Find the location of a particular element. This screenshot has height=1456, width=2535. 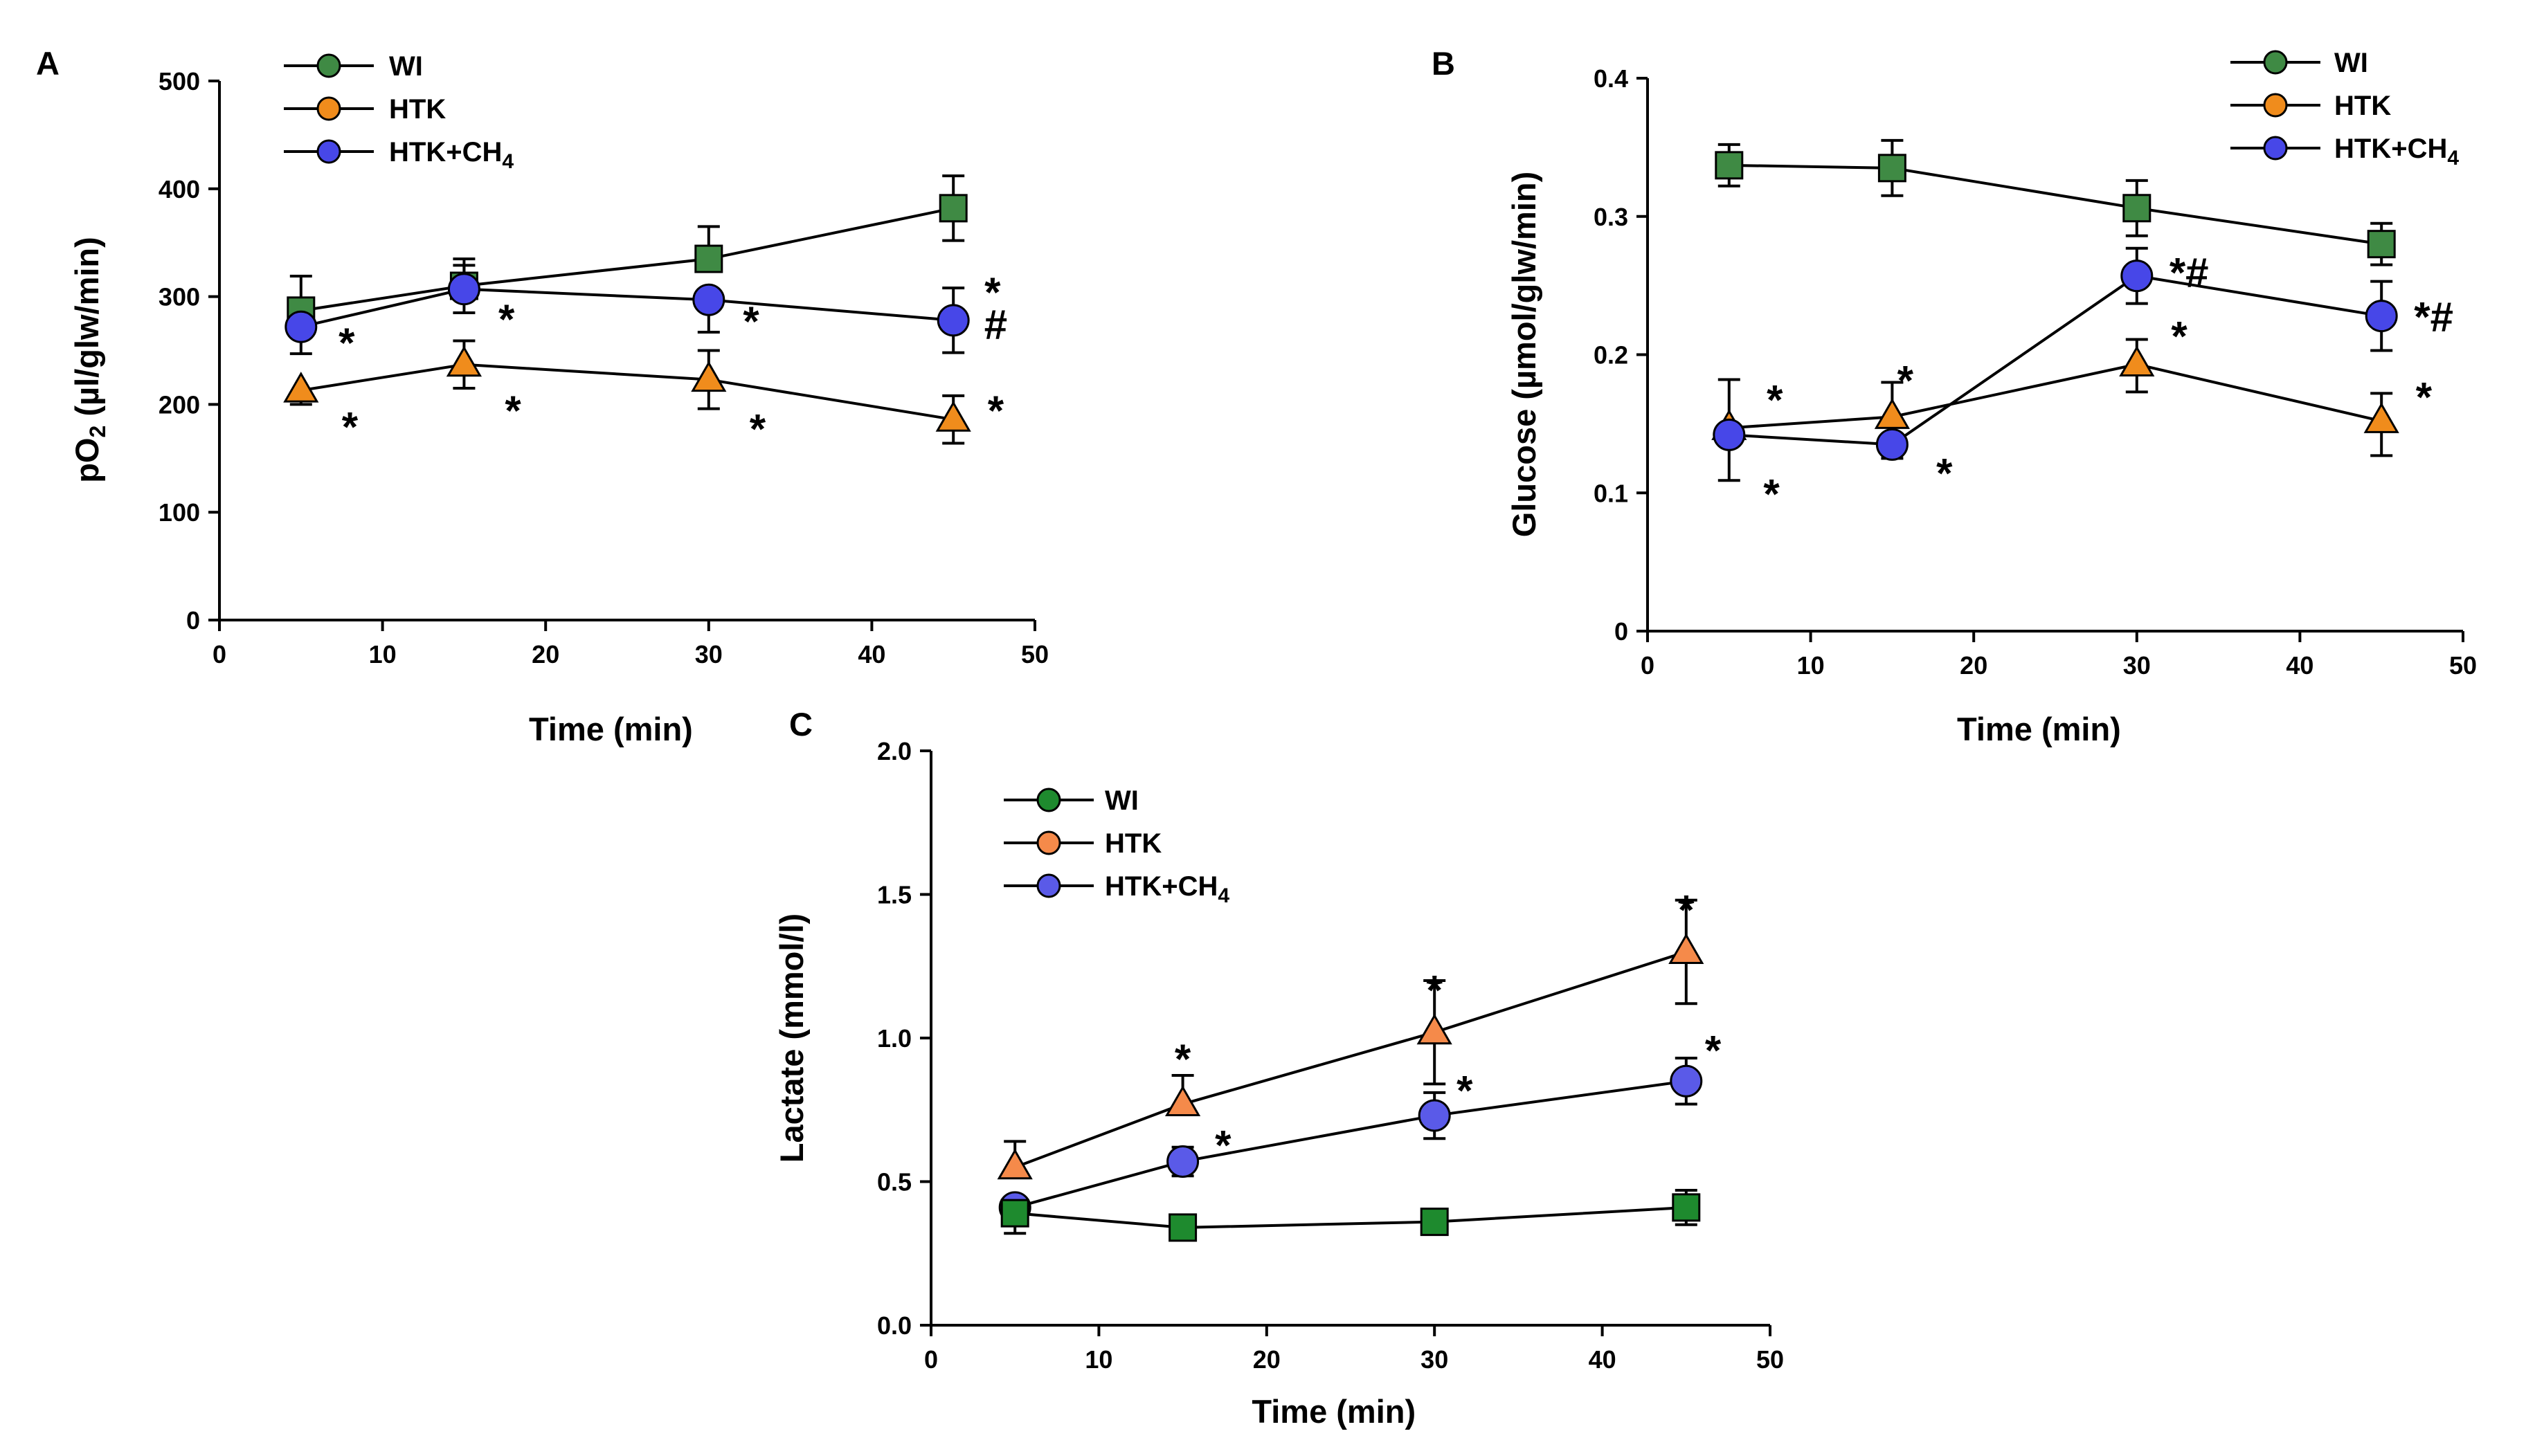

y-tick-label: 0.2 is located at coordinates (1611, 356).